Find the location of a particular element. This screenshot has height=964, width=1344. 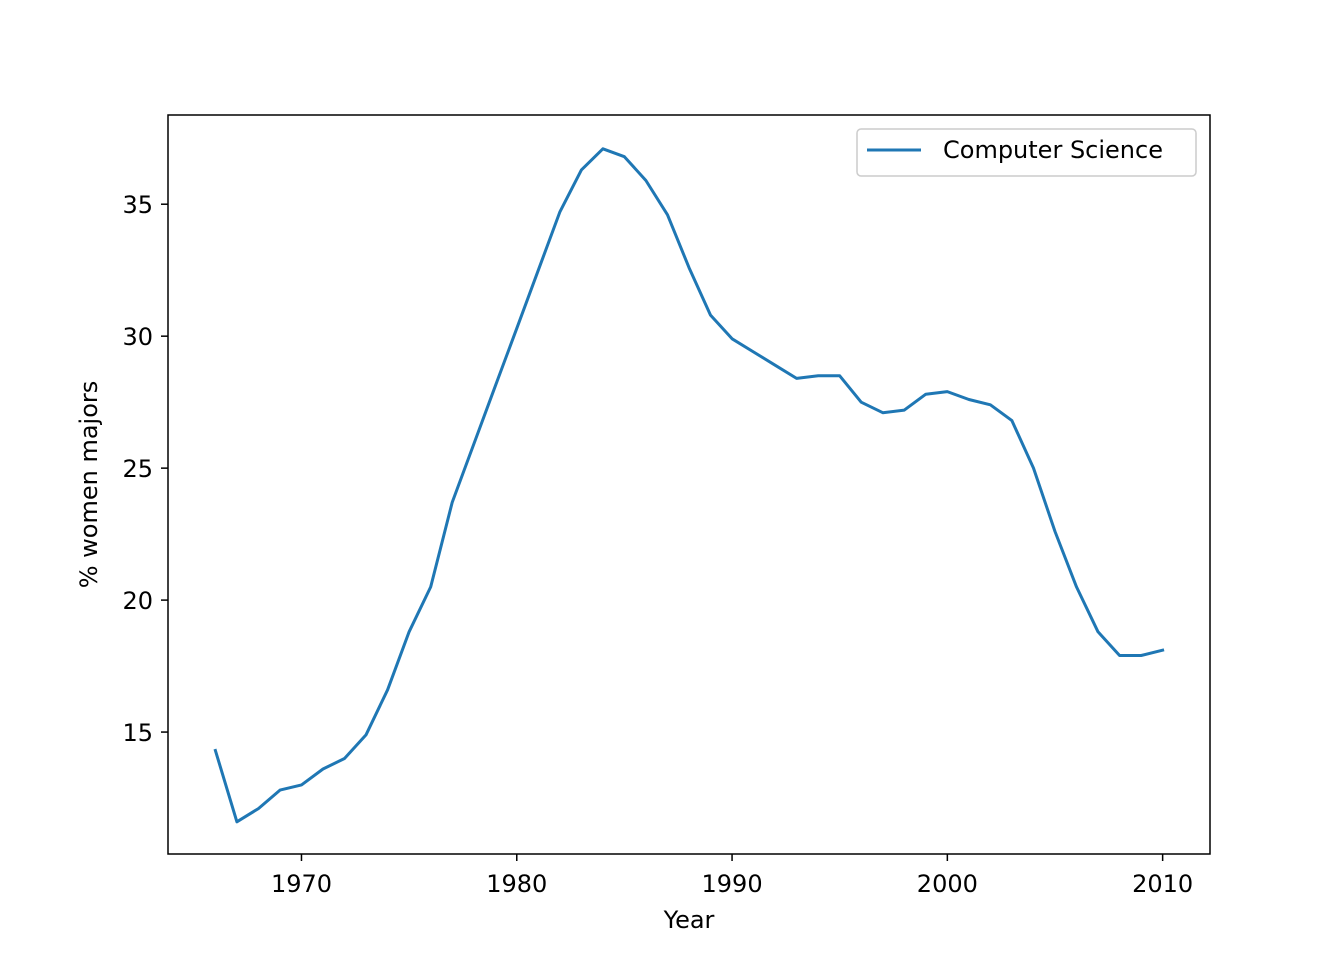

y-axis-label: % women majors is located at coordinates (89, 485).